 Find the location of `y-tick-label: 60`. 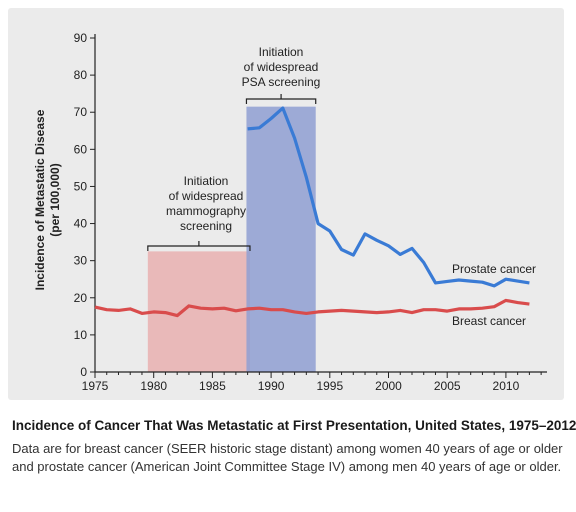

y-tick-label: 60 is located at coordinates (81, 149).